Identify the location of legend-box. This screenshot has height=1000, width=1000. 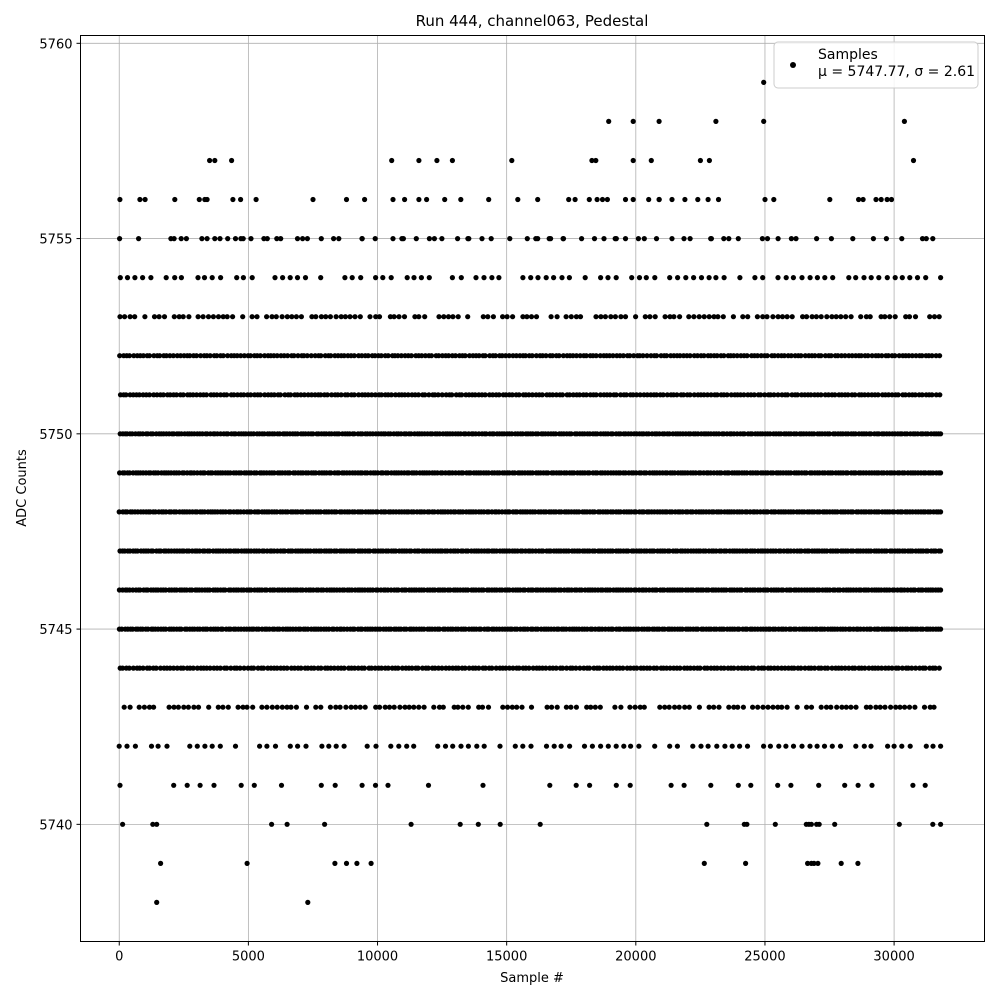
(876, 65).